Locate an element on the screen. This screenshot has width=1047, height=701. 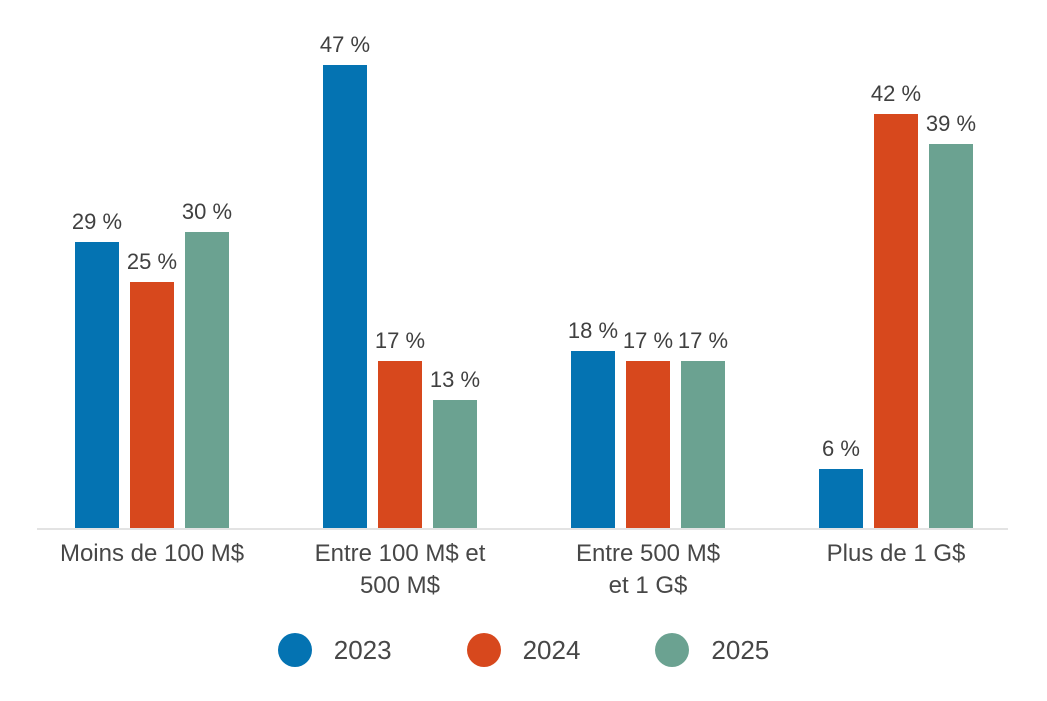
legend-item-2024: 2024 is located at coordinates (523, 650).